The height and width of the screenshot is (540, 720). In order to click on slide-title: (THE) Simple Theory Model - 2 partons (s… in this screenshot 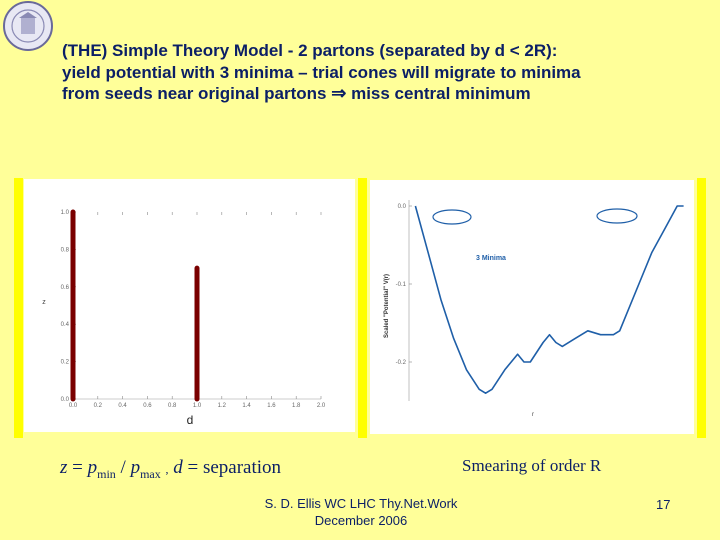, I will do `click(382, 72)`.